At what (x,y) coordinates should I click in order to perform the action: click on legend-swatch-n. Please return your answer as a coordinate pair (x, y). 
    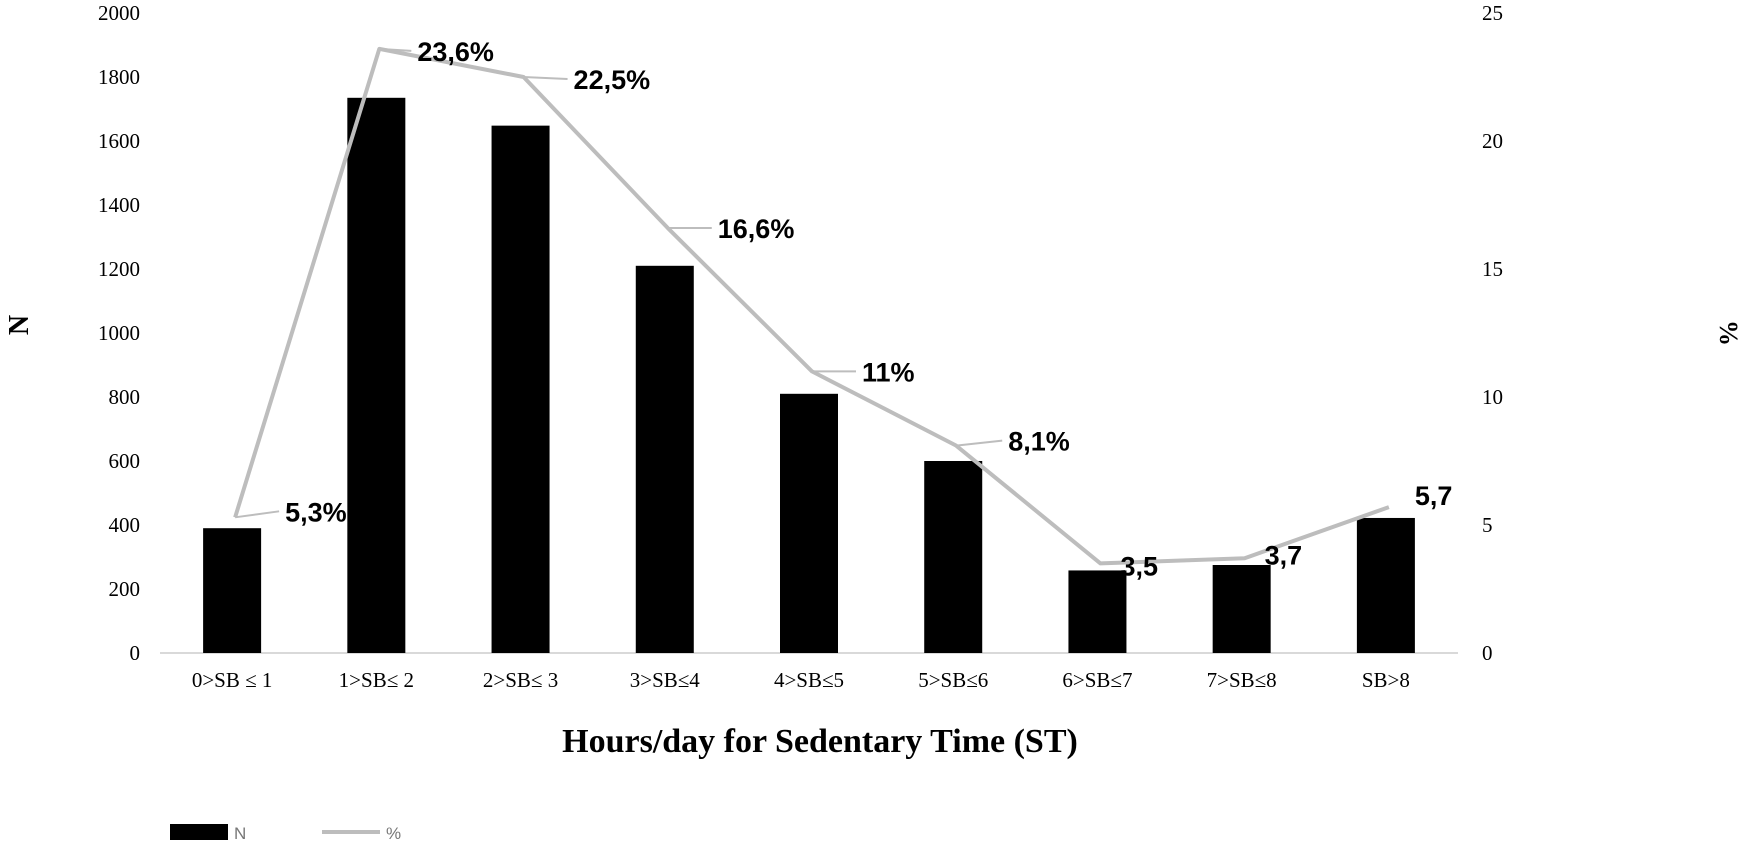
    Looking at the image, I should click on (199, 832).